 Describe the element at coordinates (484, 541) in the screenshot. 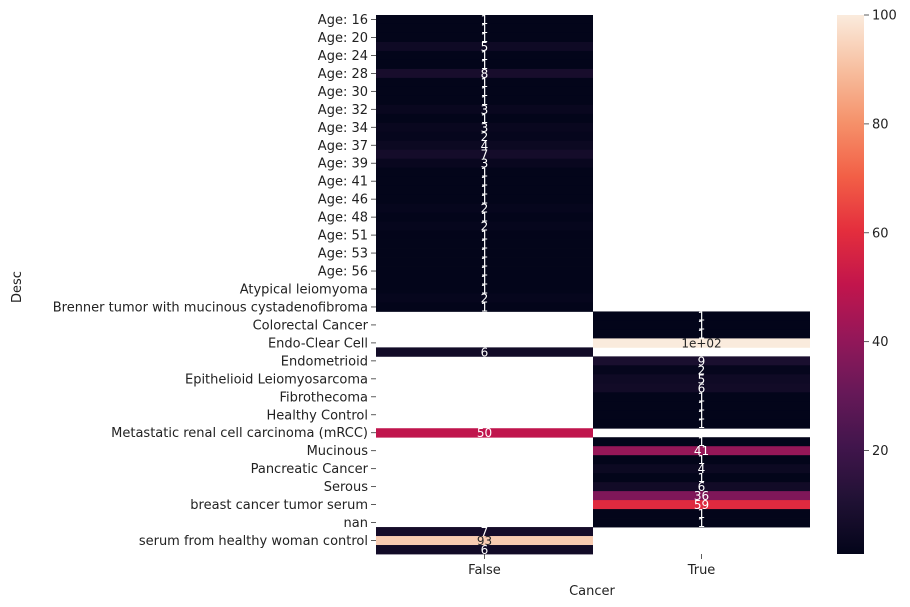

I see `cell-value-label: 93` at that location.